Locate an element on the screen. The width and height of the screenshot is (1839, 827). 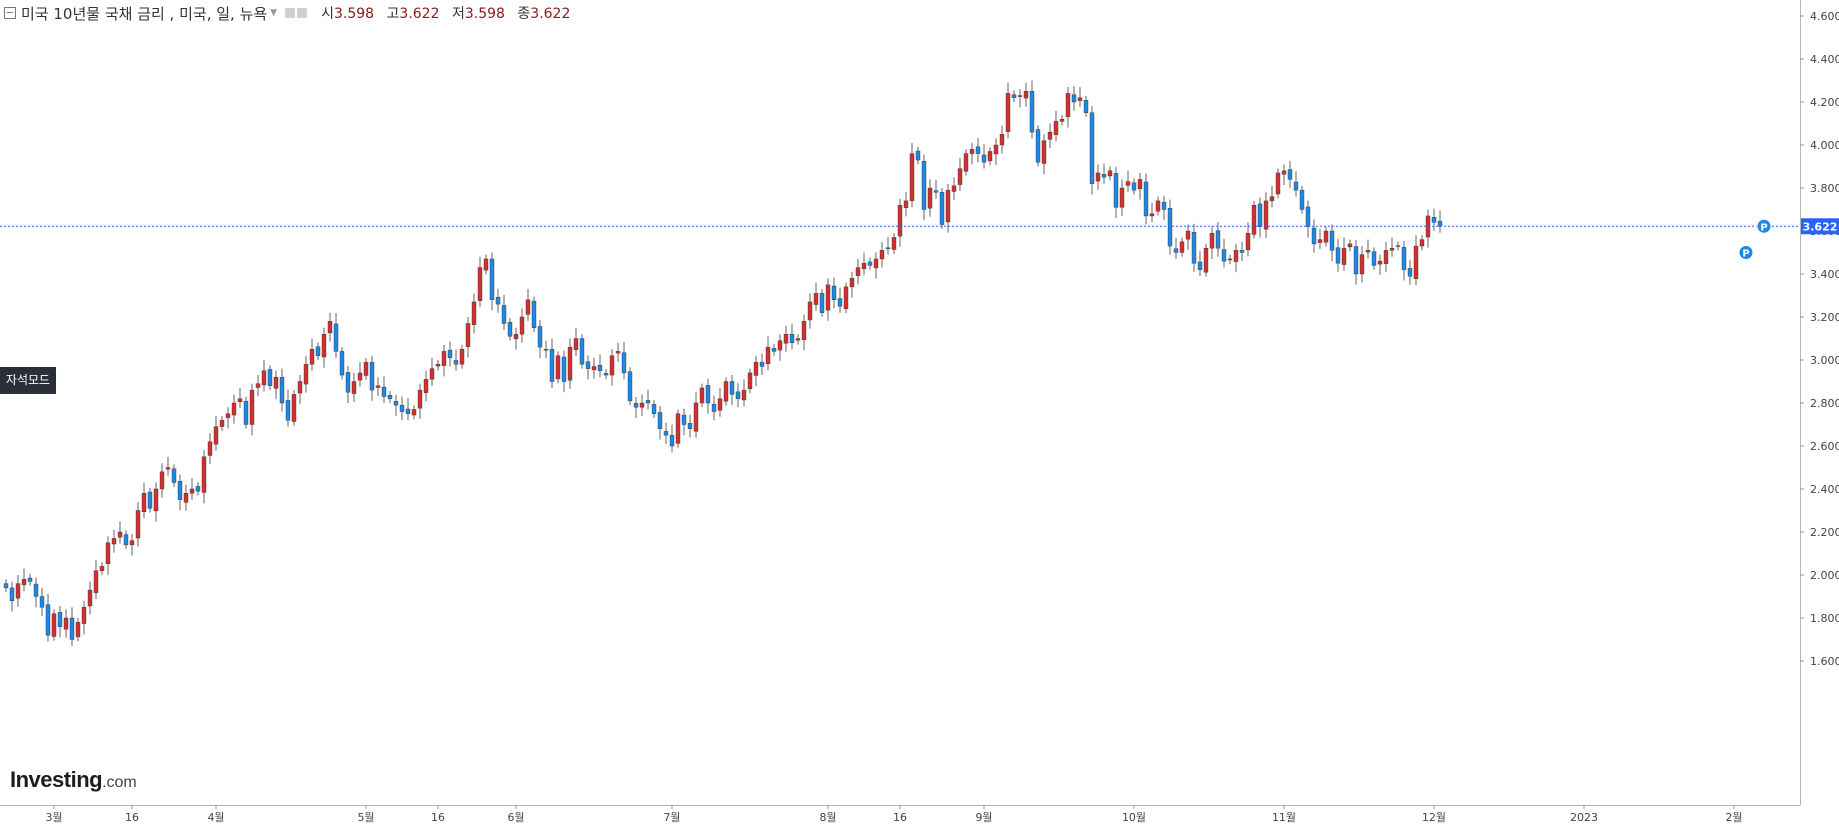
y-tick-label: 4.000 is located at coordinates (1824, 145).